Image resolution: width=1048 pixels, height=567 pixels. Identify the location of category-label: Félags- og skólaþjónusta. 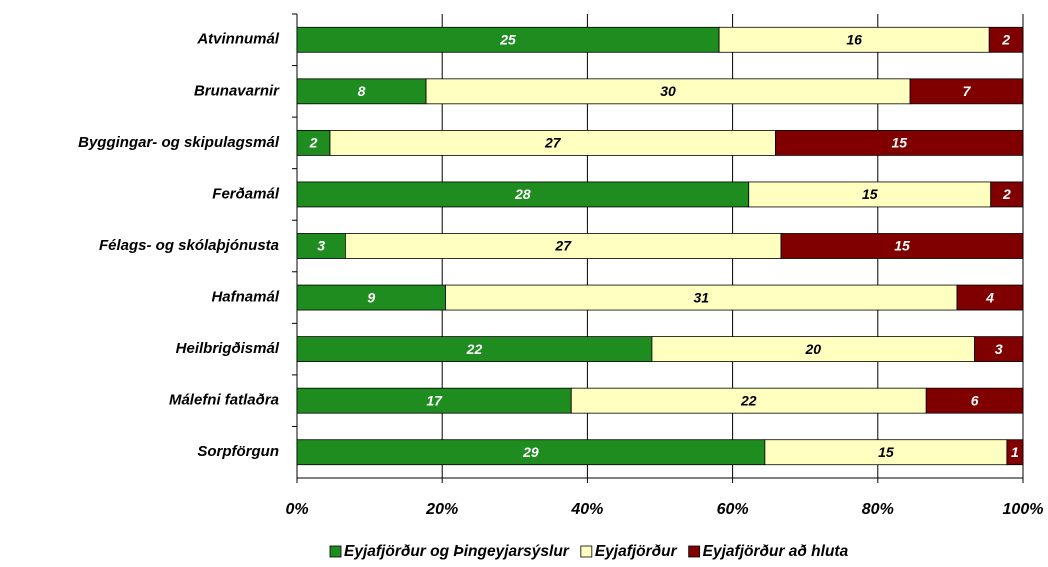
(189, 245).